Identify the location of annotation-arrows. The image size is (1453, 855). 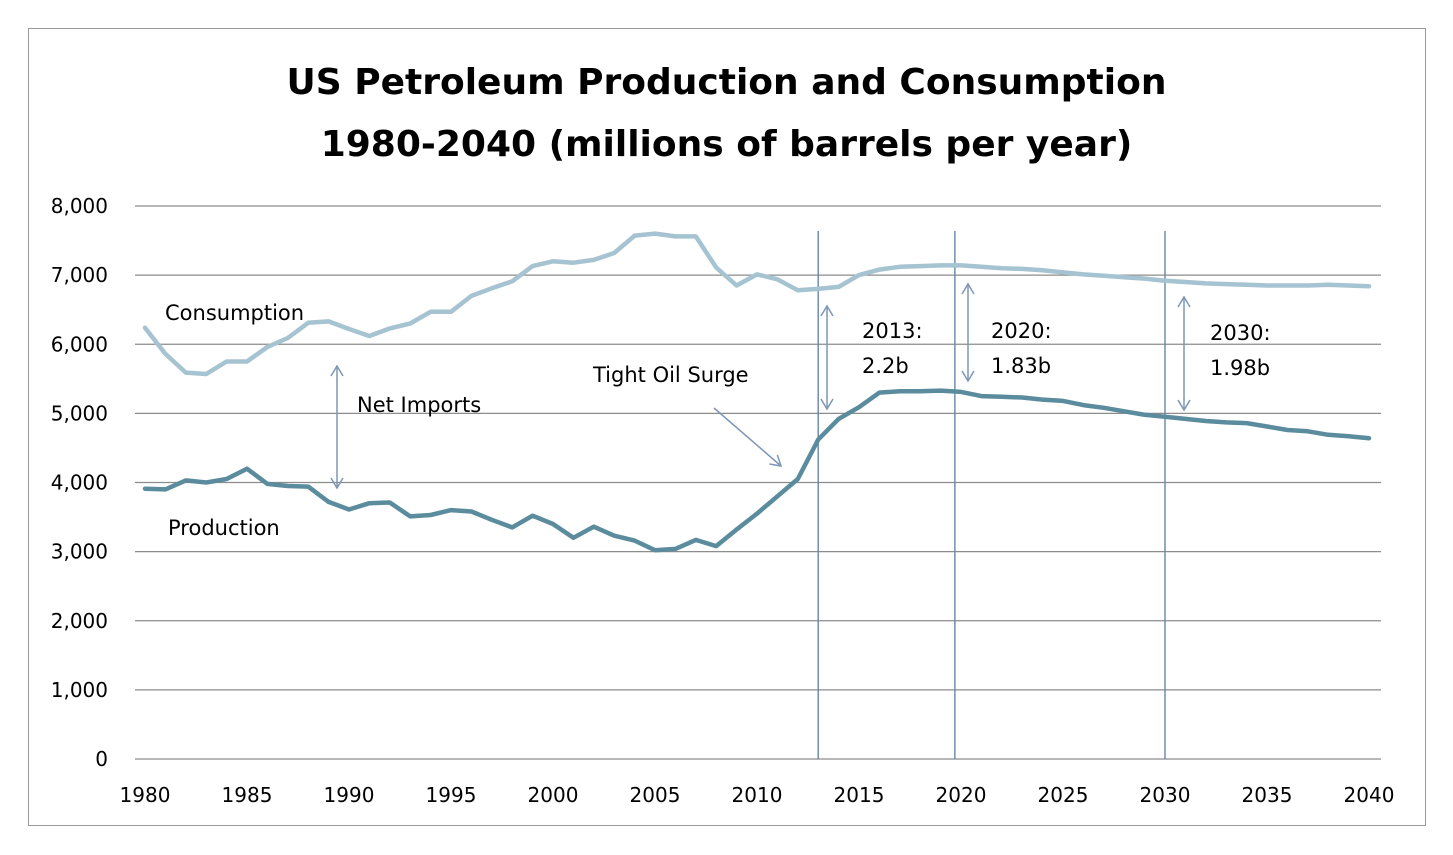
(760, 386).